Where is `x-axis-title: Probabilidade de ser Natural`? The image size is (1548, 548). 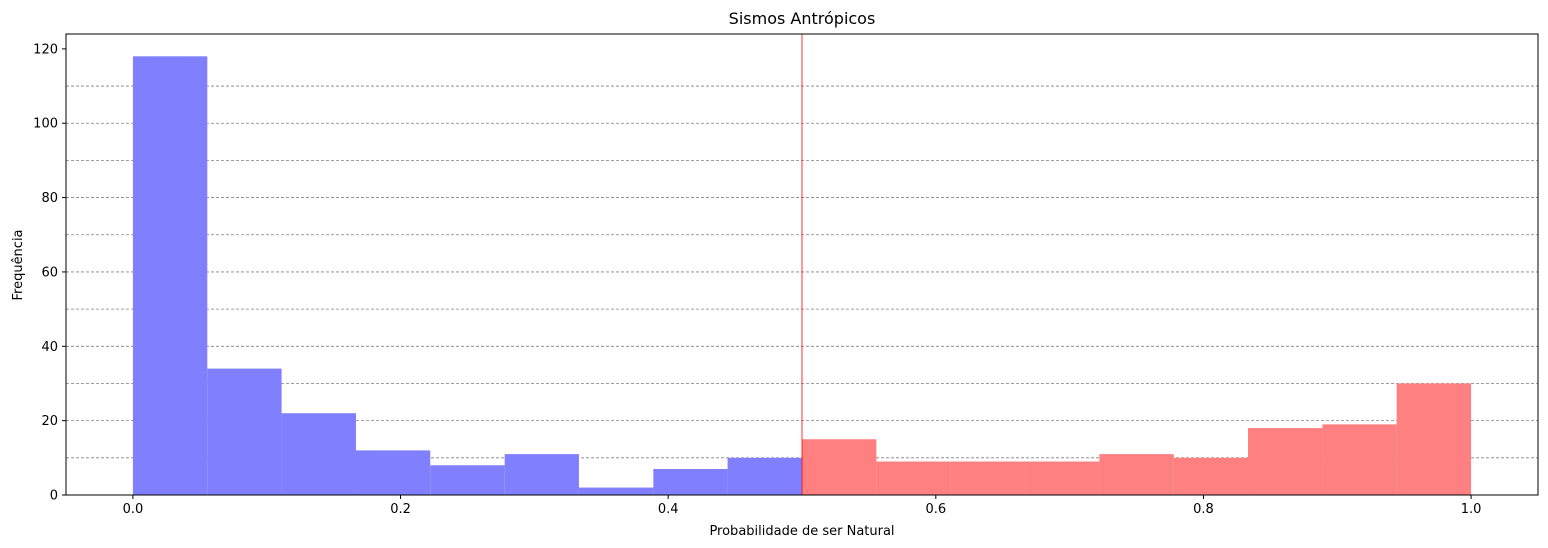 x-axis-title: Probabilidade de ser Natural is located at coordinates (801, 531).